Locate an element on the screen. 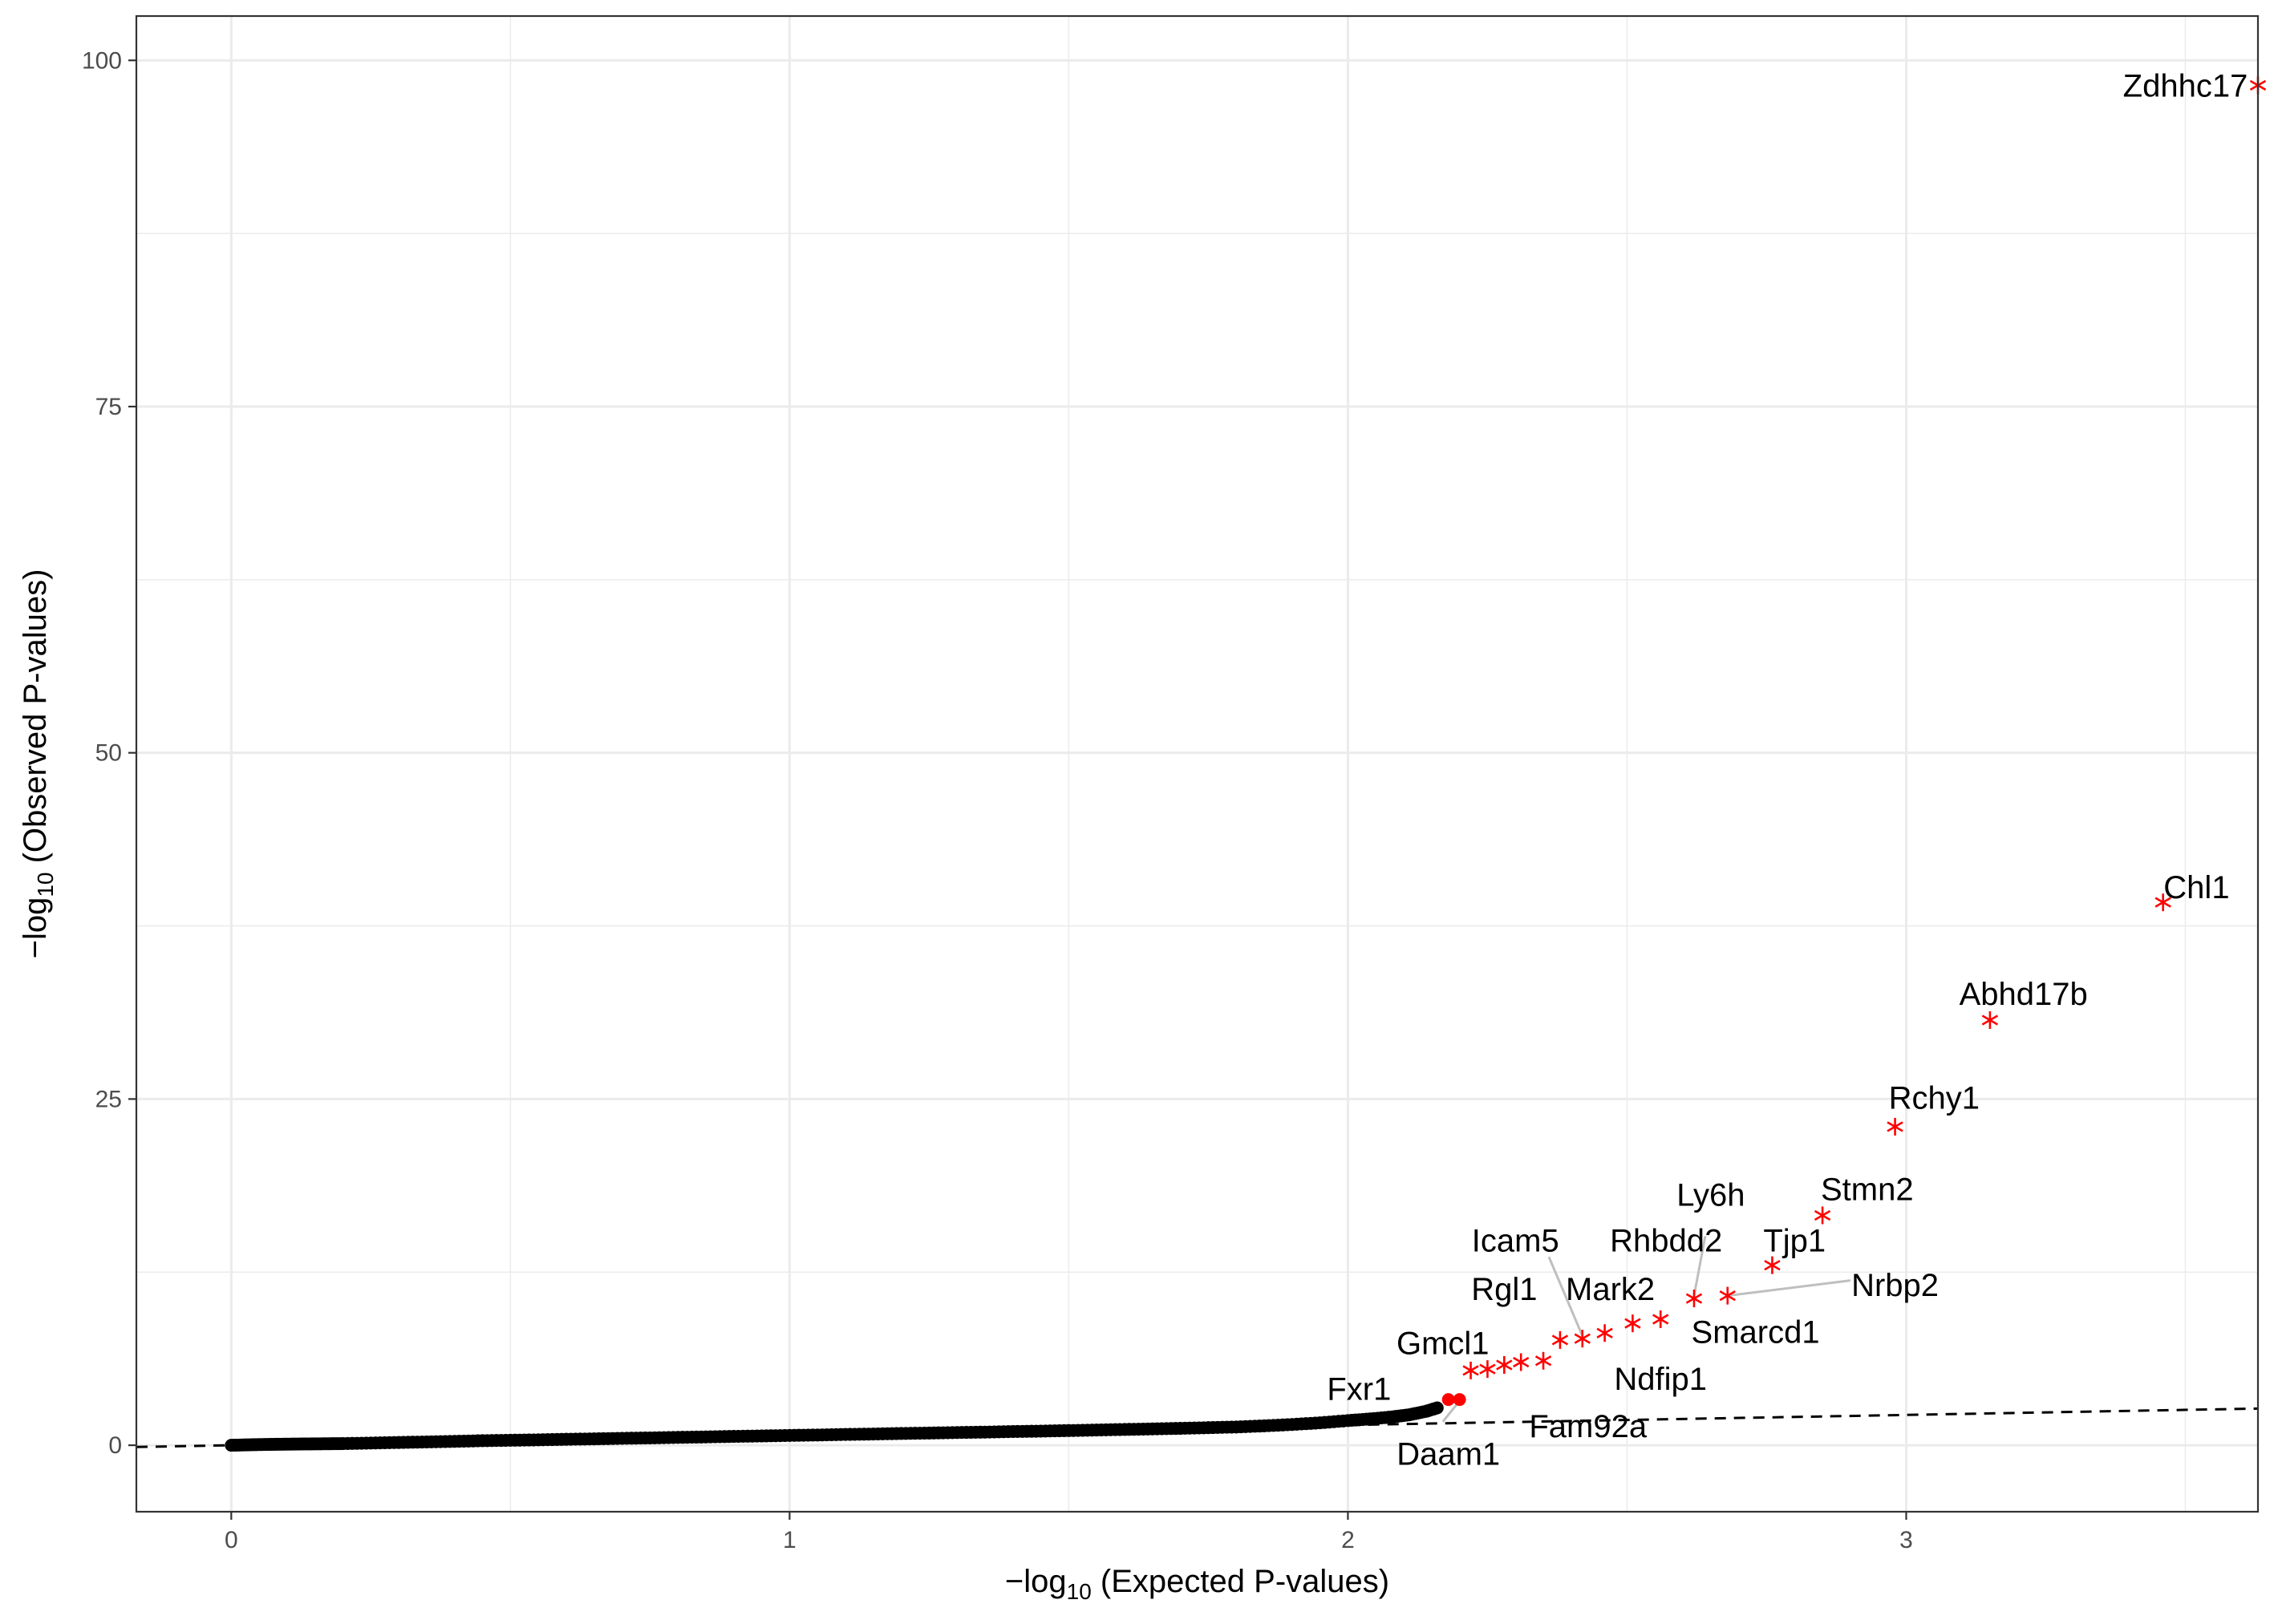 The width and height of the screenshot is (2274, 1624). gene-label: Mark2 is located at coordinates (1610, 1289).